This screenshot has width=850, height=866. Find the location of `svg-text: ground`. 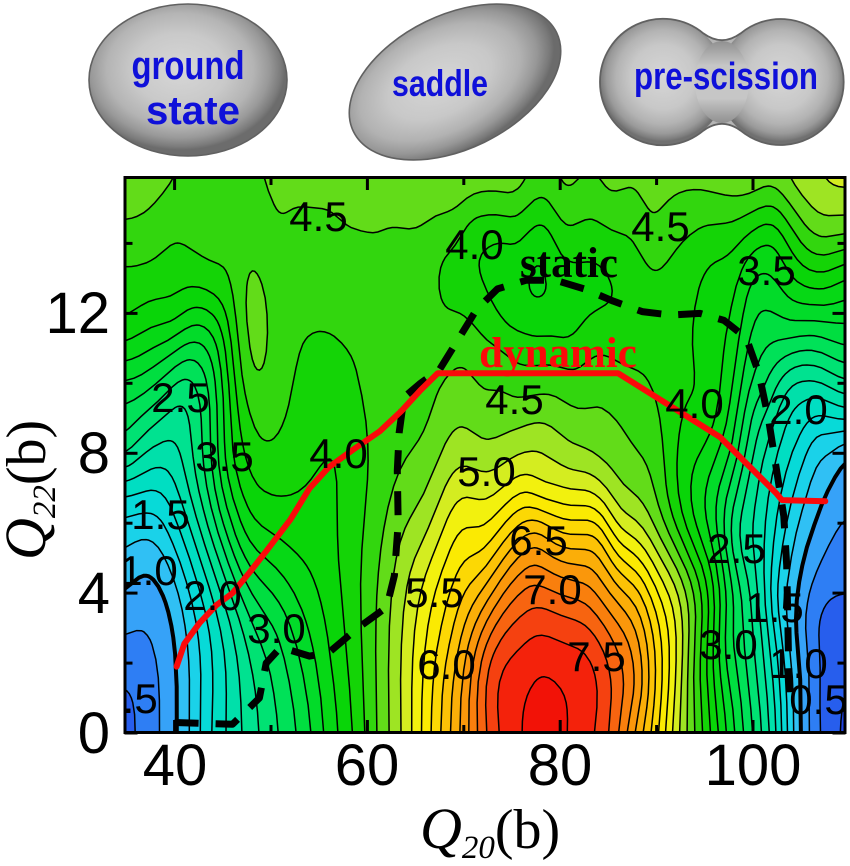

svg-text: ground is located at coordinates (188, 66).